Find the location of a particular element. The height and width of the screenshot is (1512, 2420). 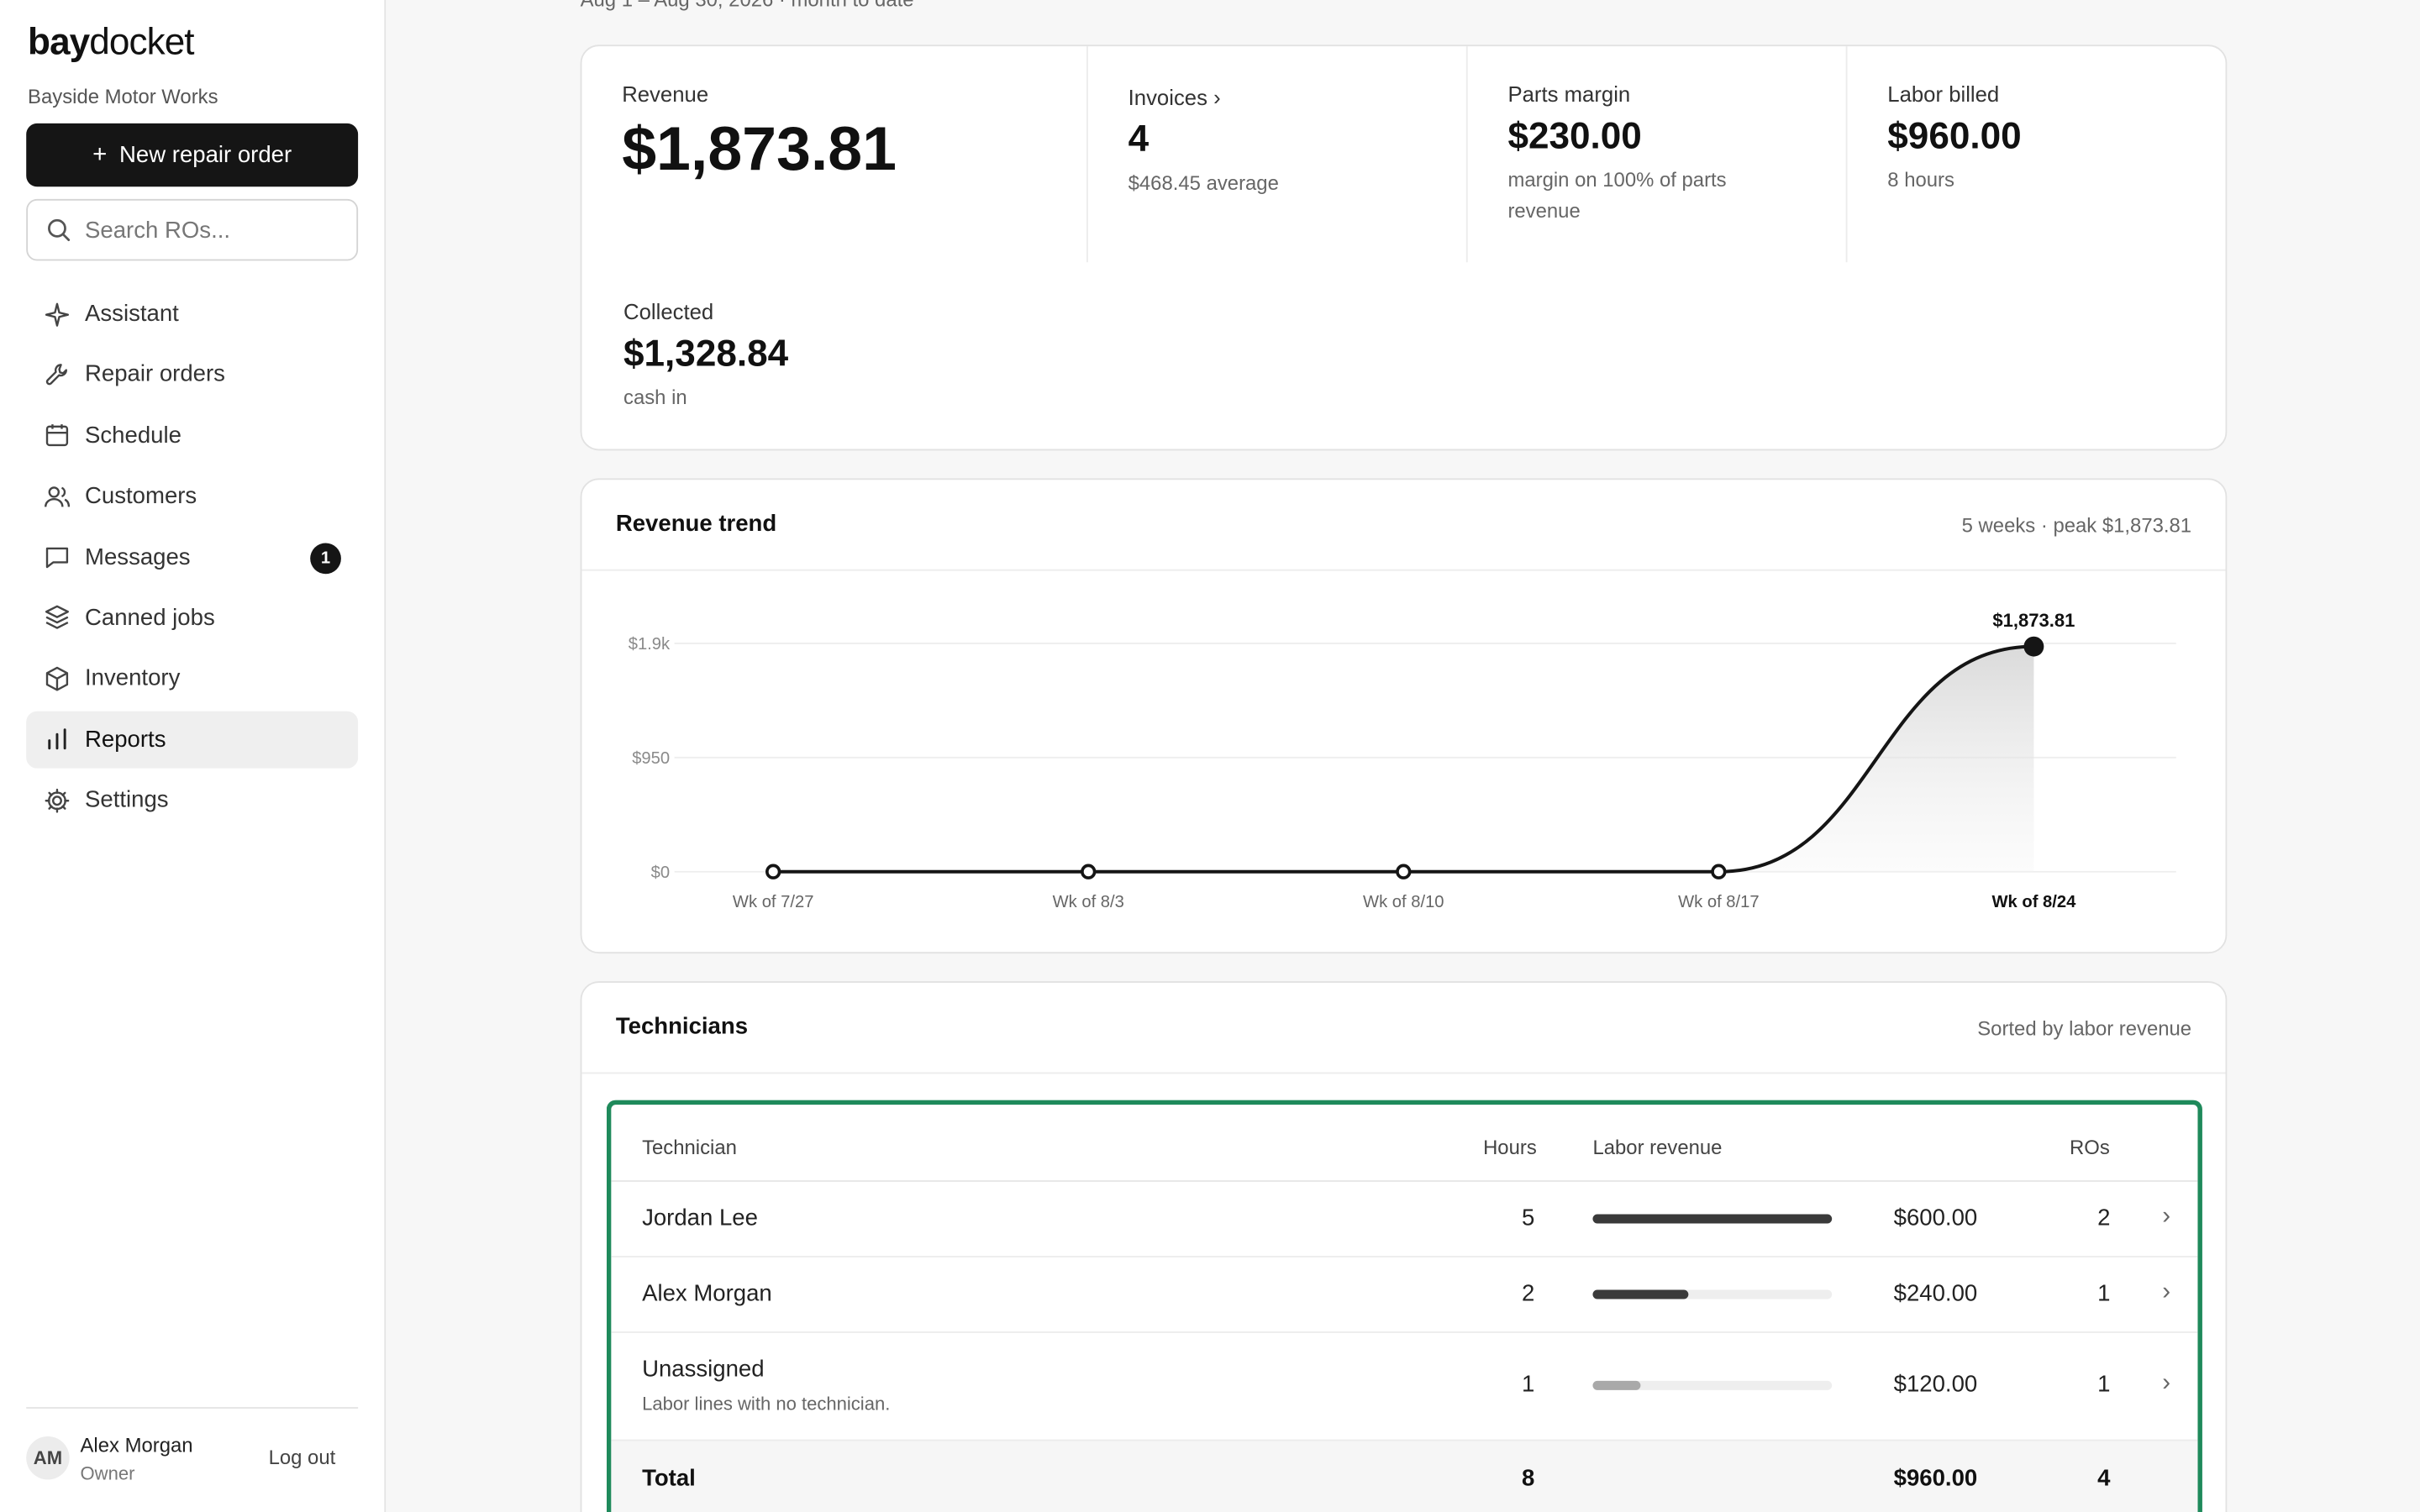

kpi-label: Invoices › is located at coordinates (1174, 97).